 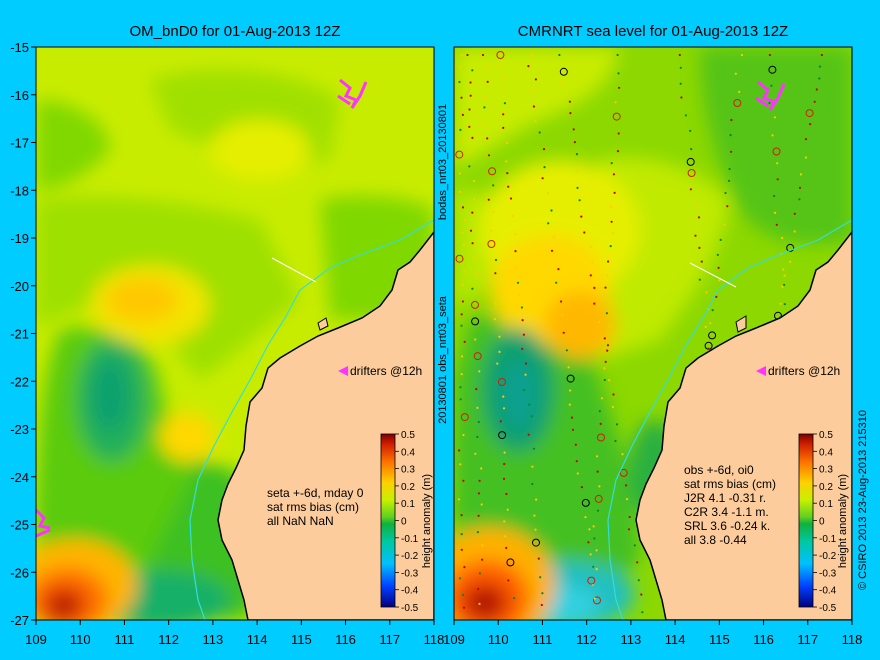 I want to click on left-drifter-track-ne, so click(x=352, y=93).